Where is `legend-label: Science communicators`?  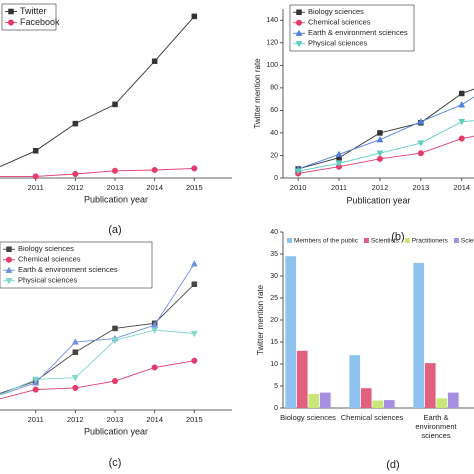
legend-label: Science communicators is located at coordinates (467, 241).